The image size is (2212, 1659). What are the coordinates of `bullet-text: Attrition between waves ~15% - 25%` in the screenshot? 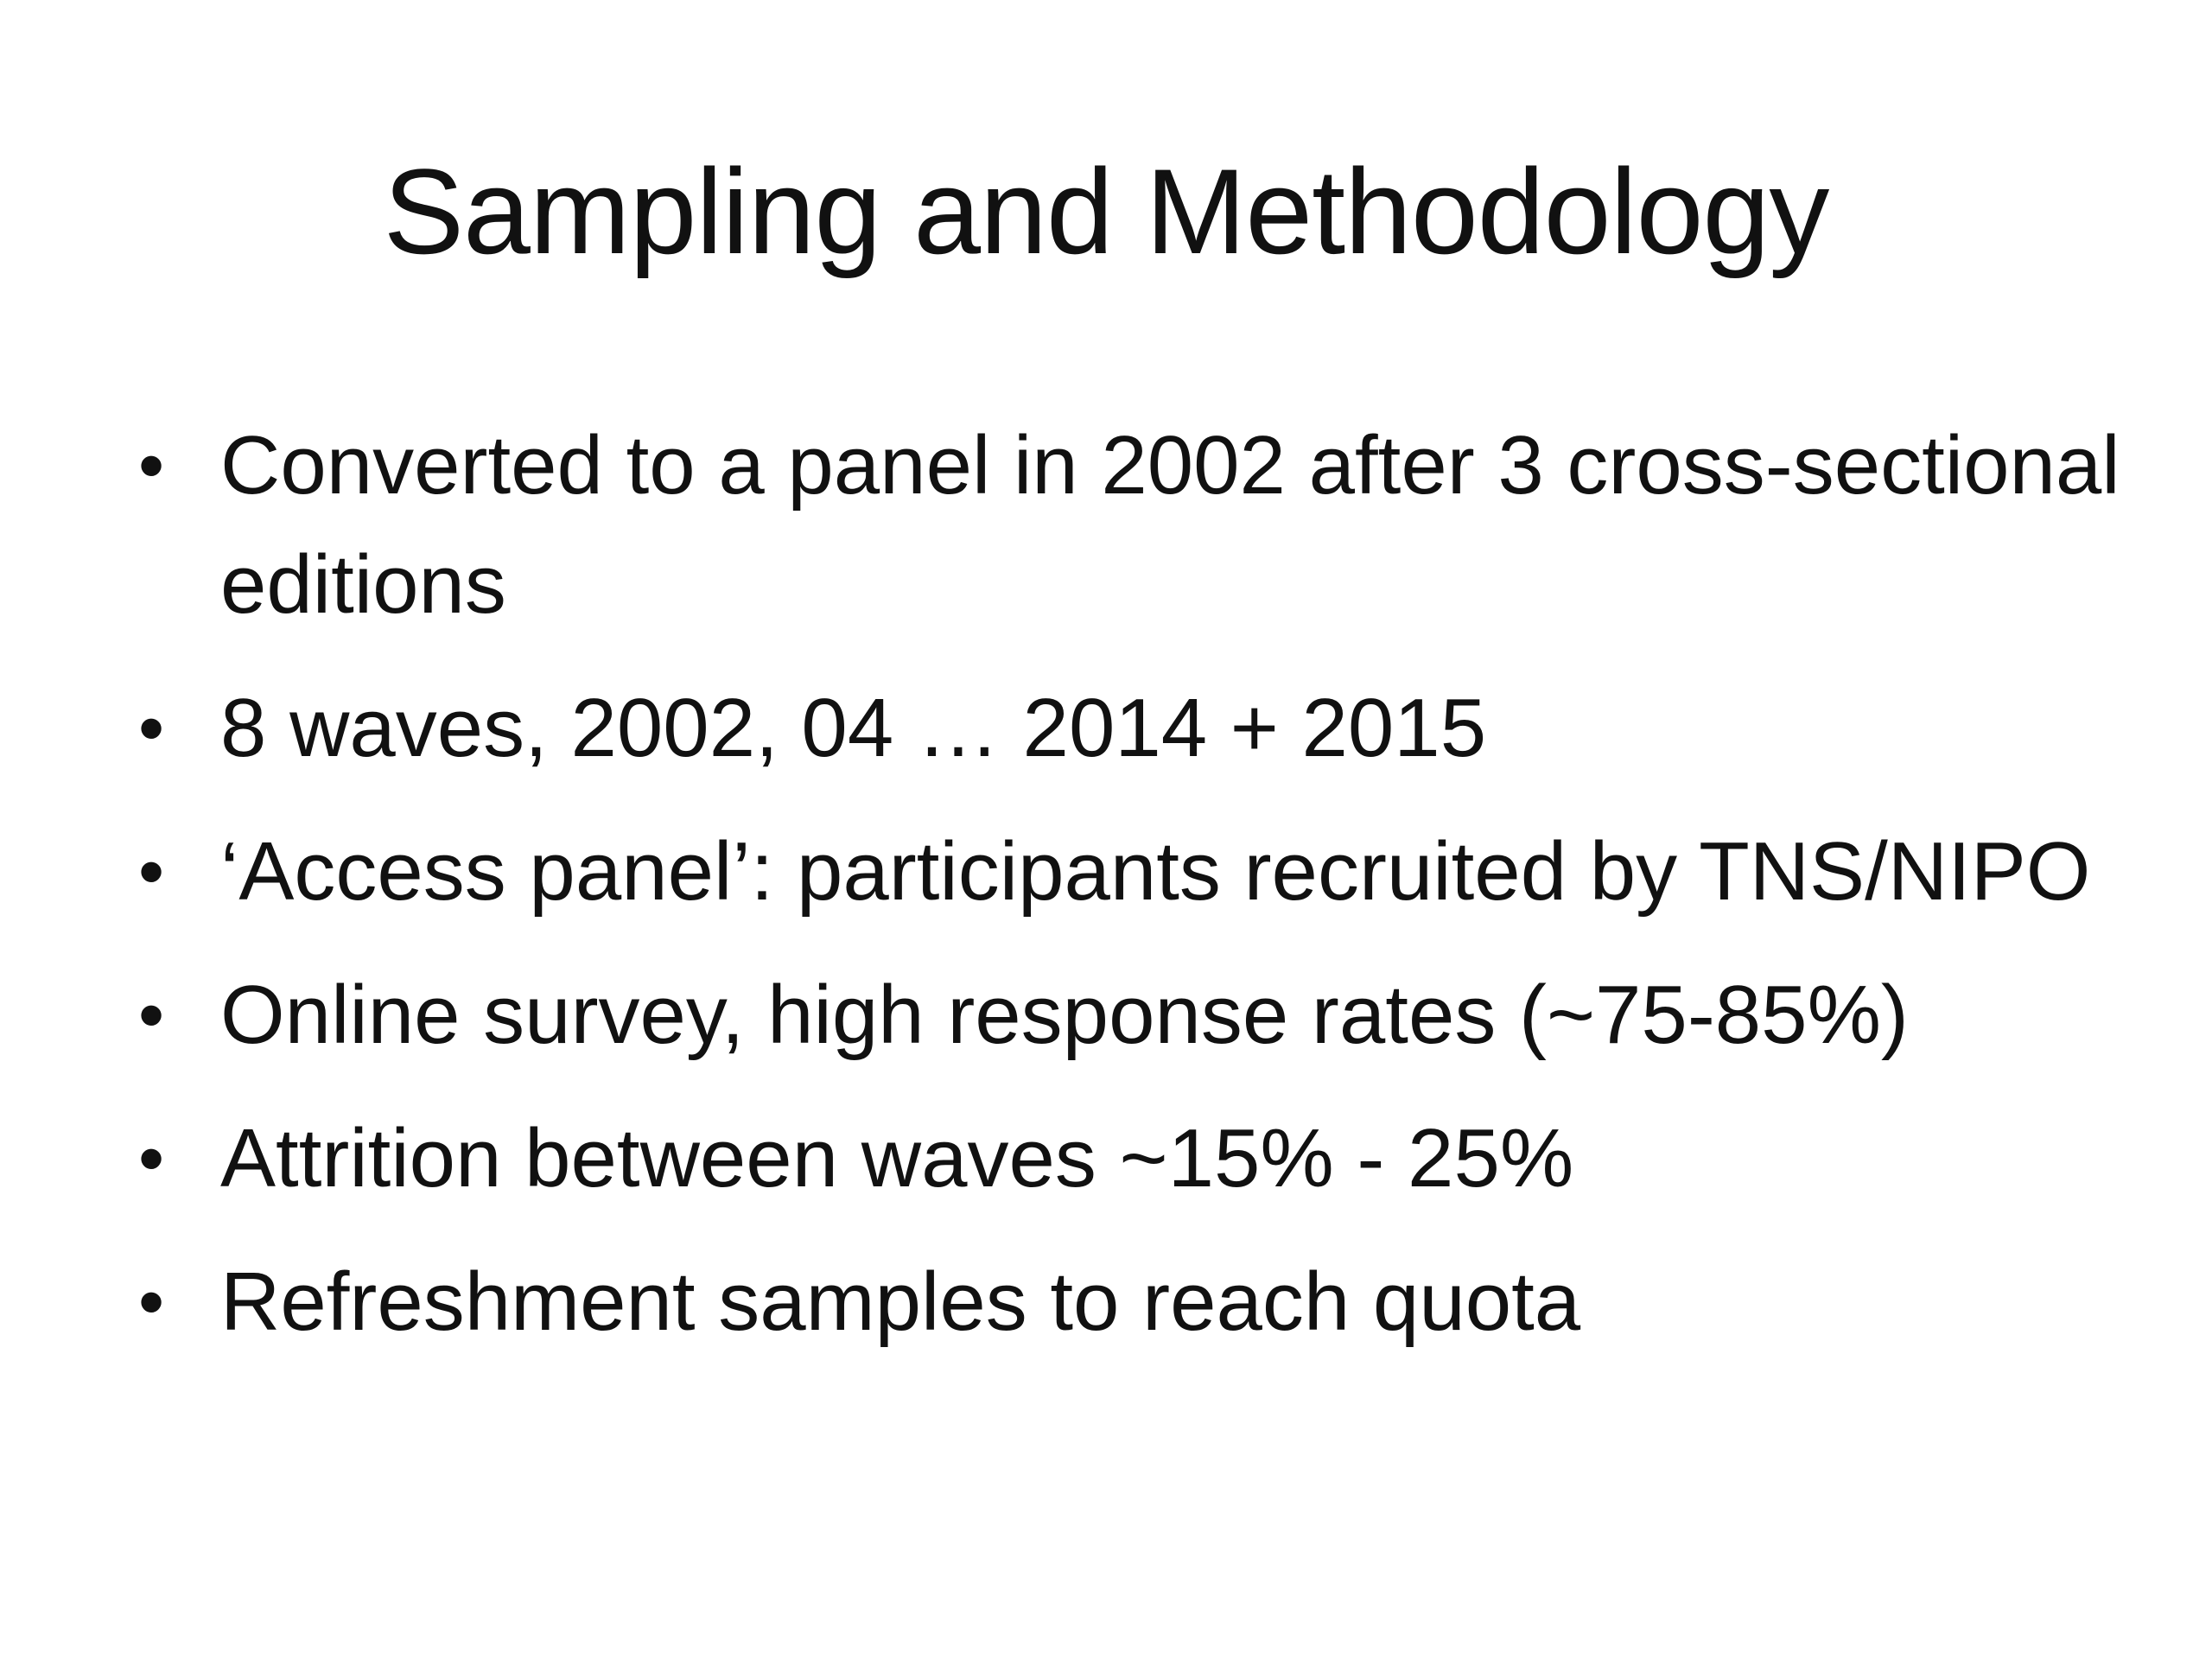 It's located at (897, 1158).